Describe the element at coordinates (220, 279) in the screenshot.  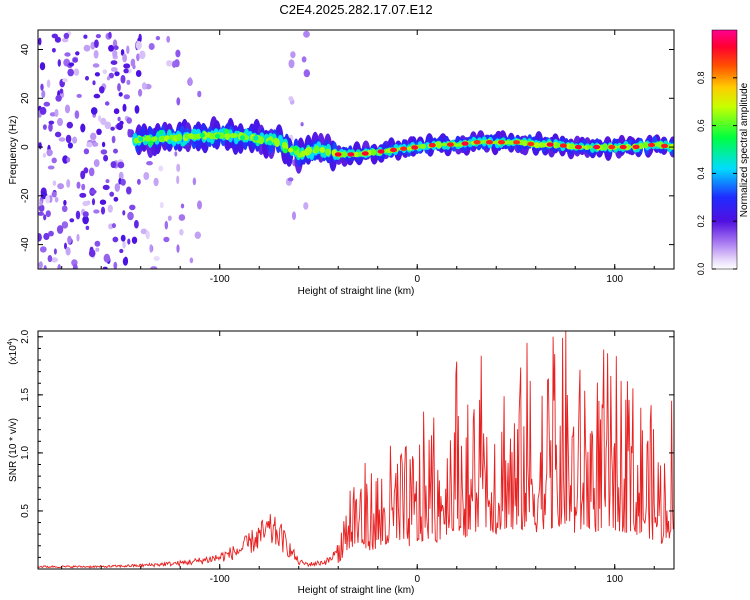
I see `x-tick-label: -100` at that location.